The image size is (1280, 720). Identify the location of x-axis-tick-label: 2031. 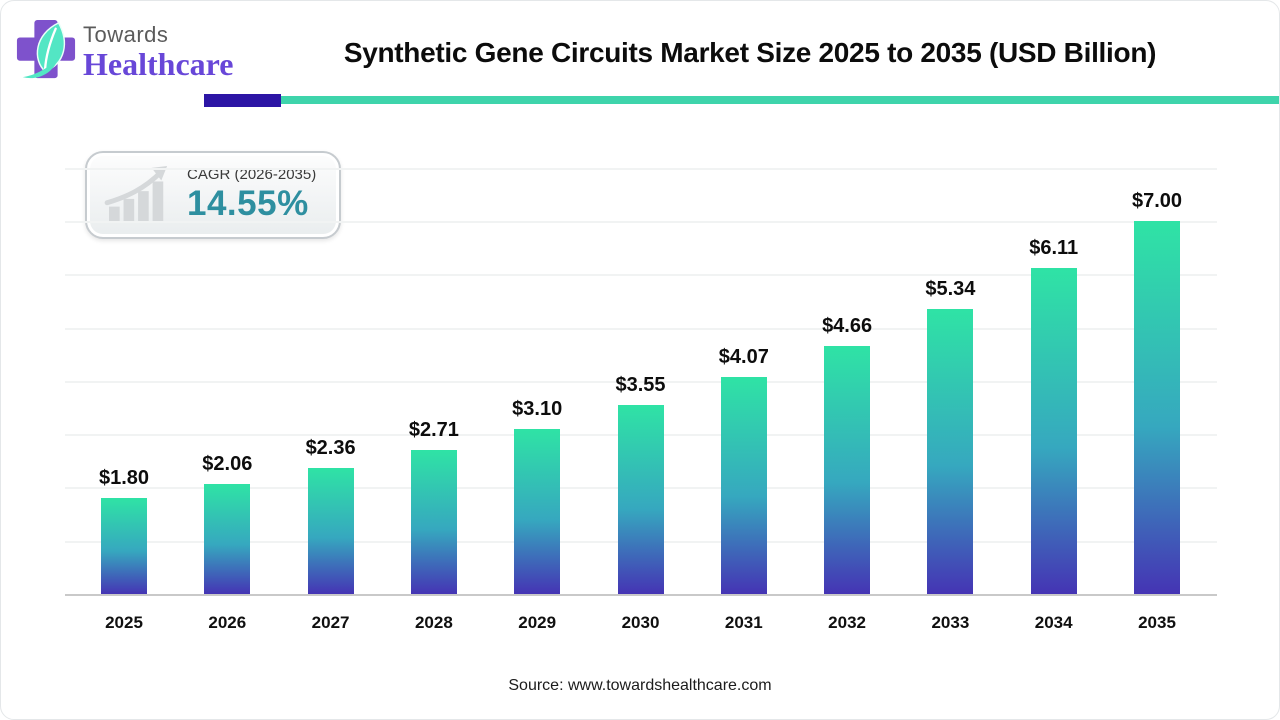
(743, 622).